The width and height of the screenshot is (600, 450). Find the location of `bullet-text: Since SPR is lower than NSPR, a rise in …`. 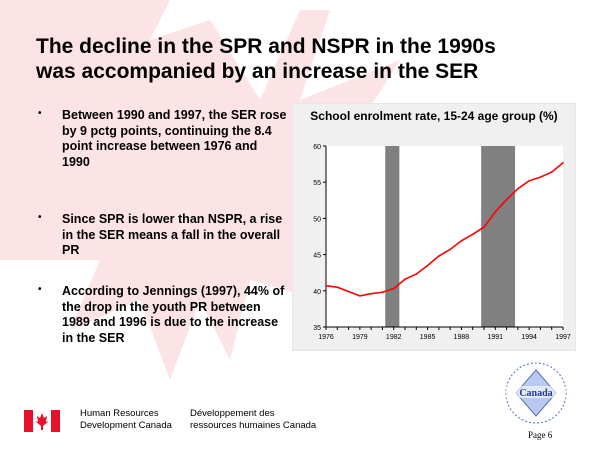

bullet-text: Since SPR is lower than NSPR, a rise in … is located at coordinates (172, 234).